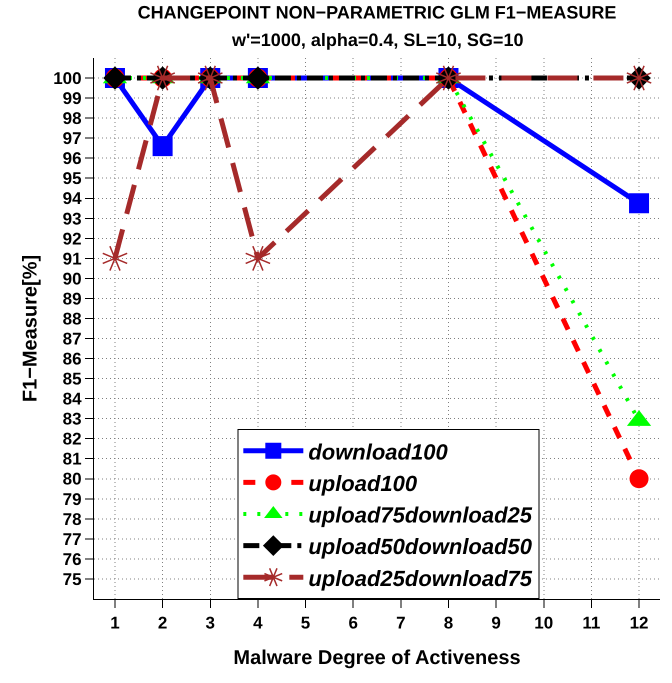 The height and width of the screenshot is (683, 672). I want to click on x-axis-title: Malware Degree of Activeness, so click(377, 657).